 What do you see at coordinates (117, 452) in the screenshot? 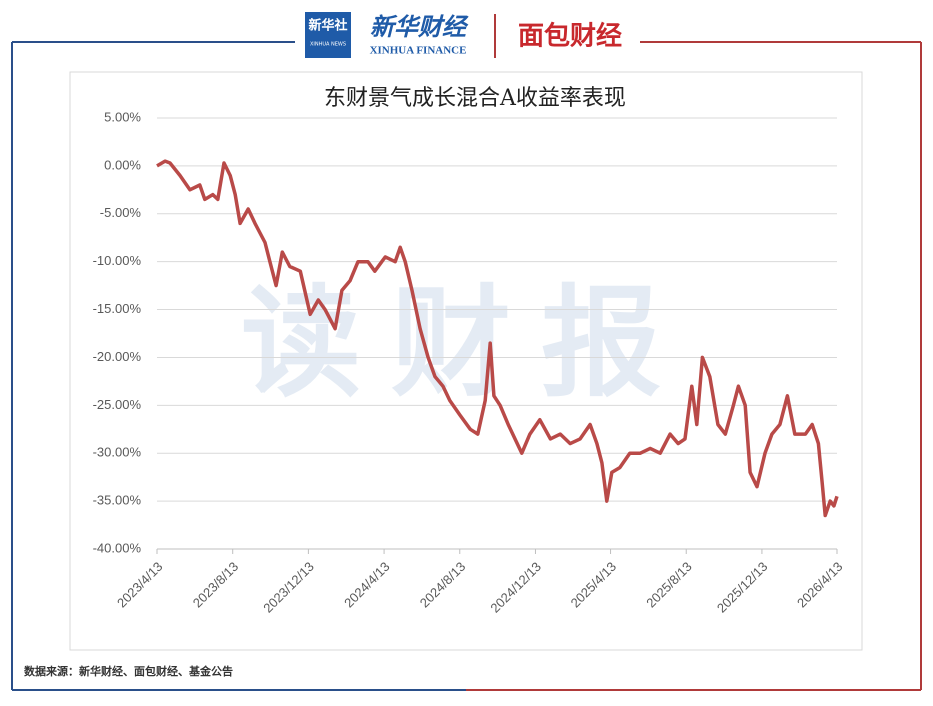
I see `y-tick-label: -30.00%` at bounding box center [117, 452].